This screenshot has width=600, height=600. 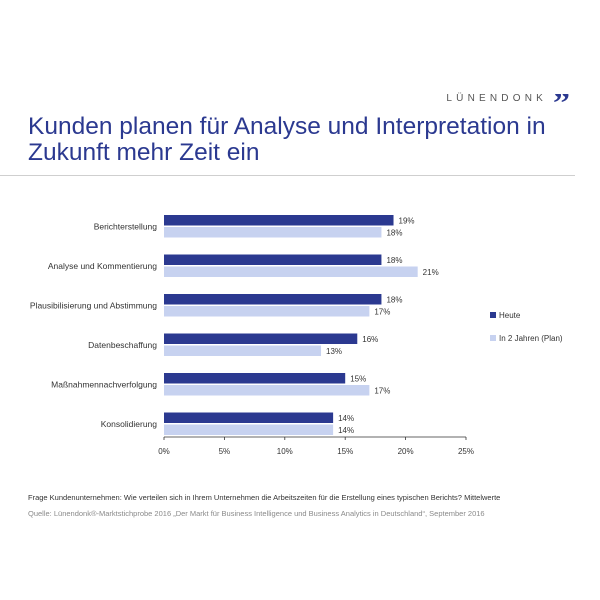 What do you see at coordinates (225, 451) in the screenshot?
I see `x-tick-label: 5%` at bounding box center [225, 451].